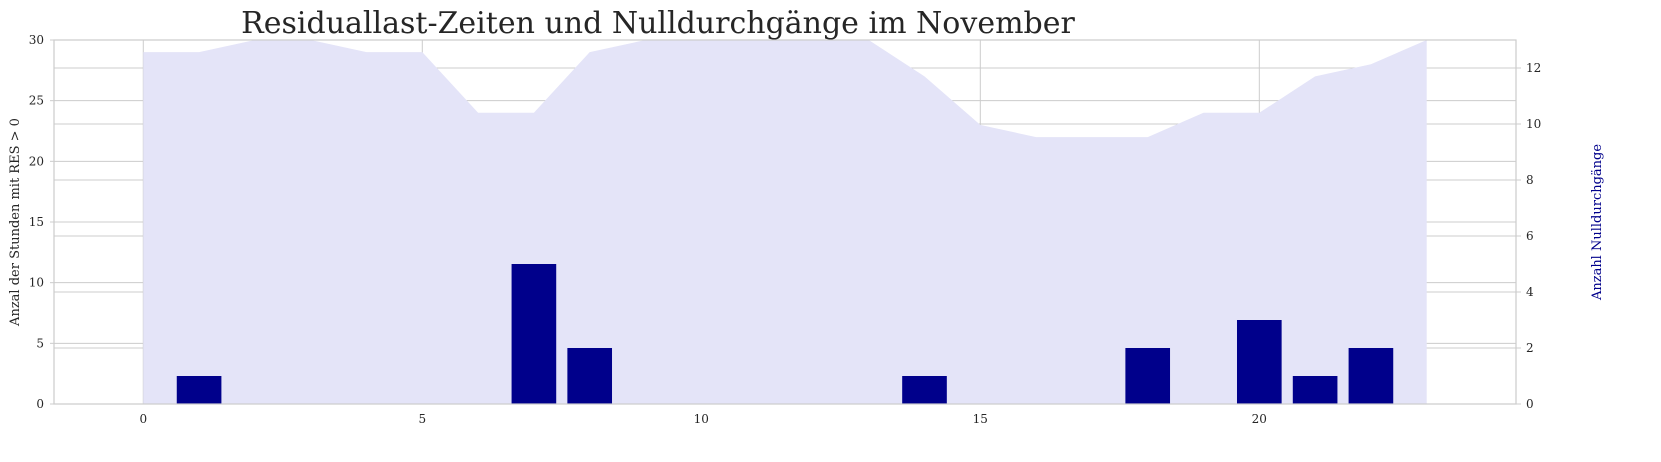 This screenshot has width=1661, height=462. What do you see at coordinates (36, 161) in the screenshot?
I see `y-left-tick-label: 20` at bounding box center [36, 161].